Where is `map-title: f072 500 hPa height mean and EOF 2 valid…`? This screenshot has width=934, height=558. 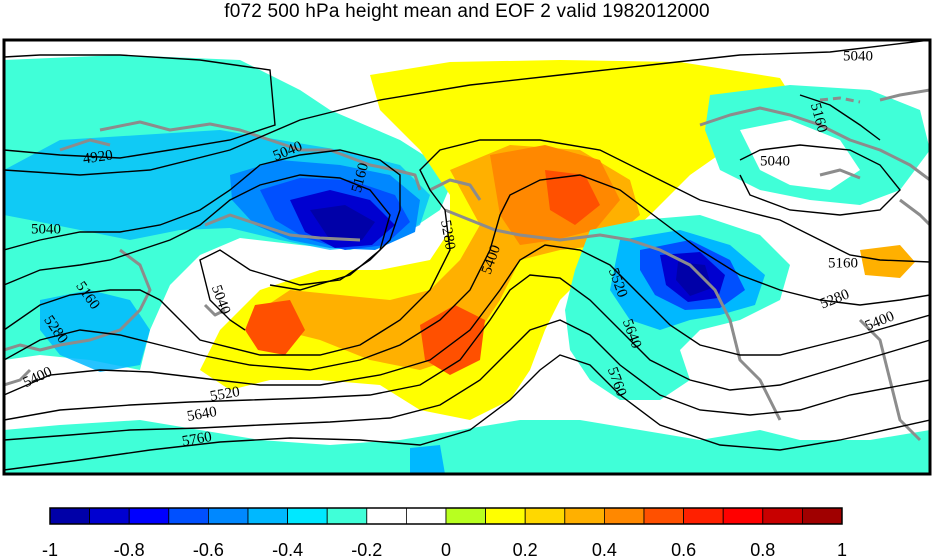
map-title: f072 500 hPa height mean and EOF 2 valid… is located at coordinates (467, 11).